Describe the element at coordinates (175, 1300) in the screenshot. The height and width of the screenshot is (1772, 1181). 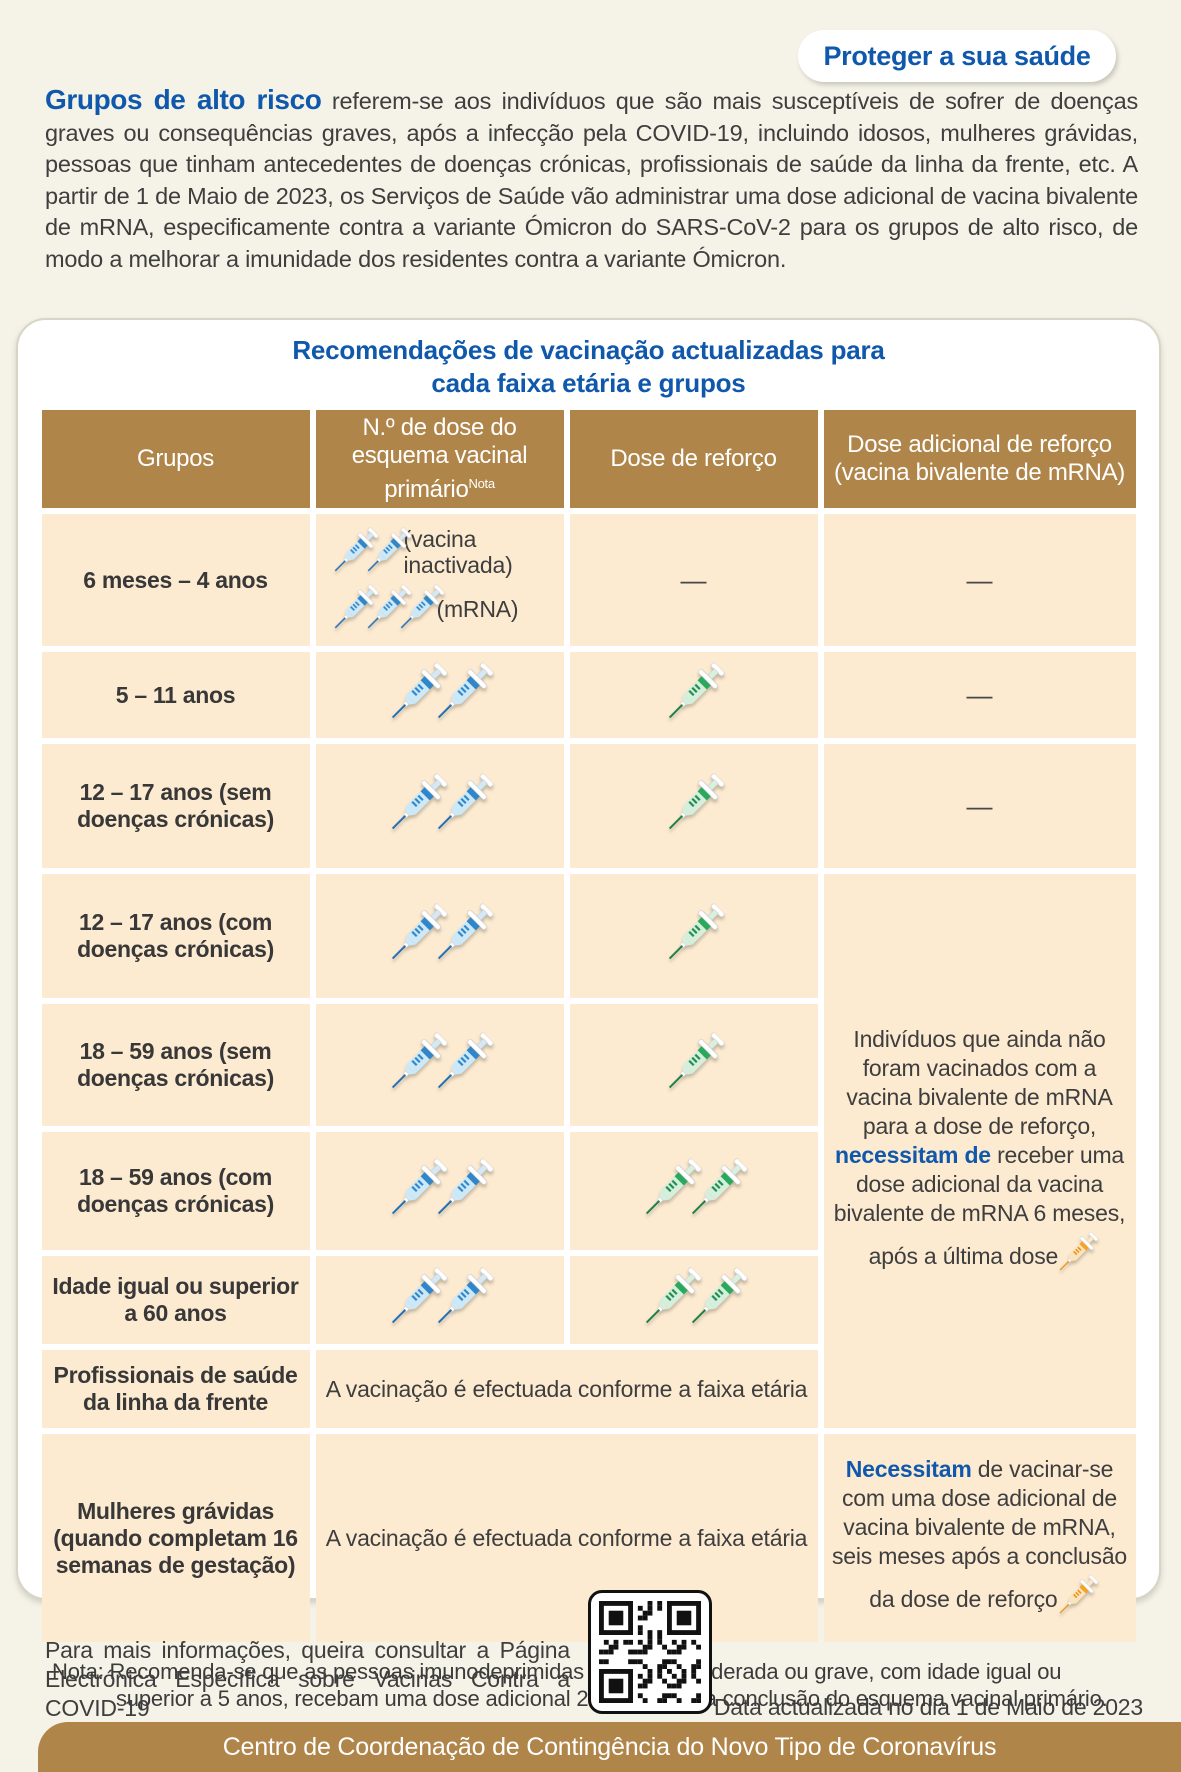
I see `group-label: Idade igual ou superior a 60 anos` at that location.